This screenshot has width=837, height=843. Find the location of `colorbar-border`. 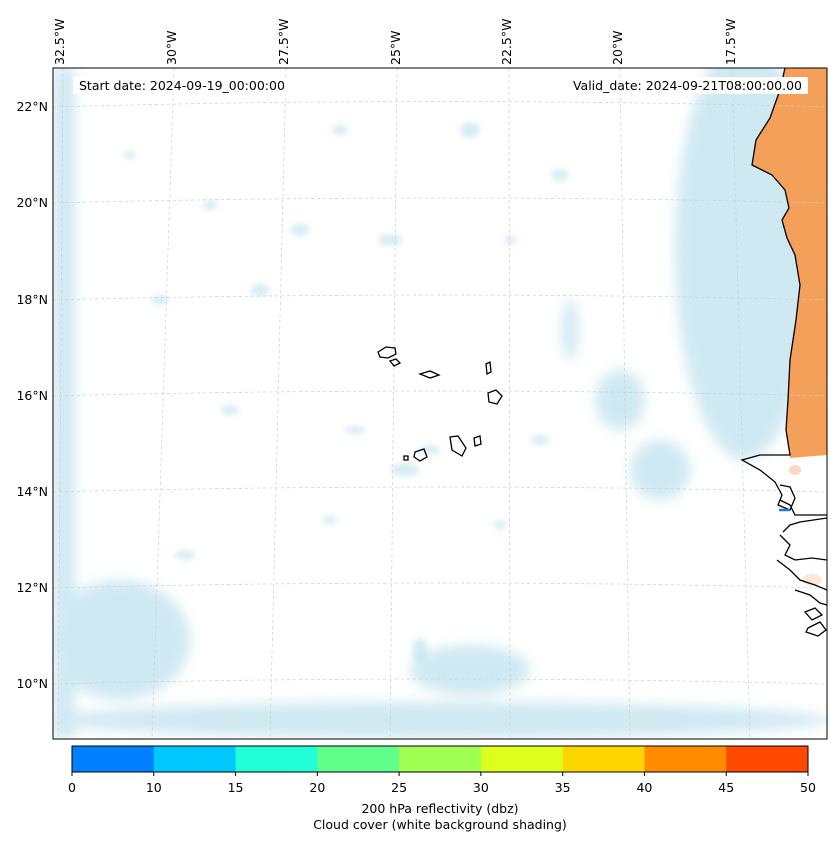

colorbar-border is located at coordinates (440, 759).